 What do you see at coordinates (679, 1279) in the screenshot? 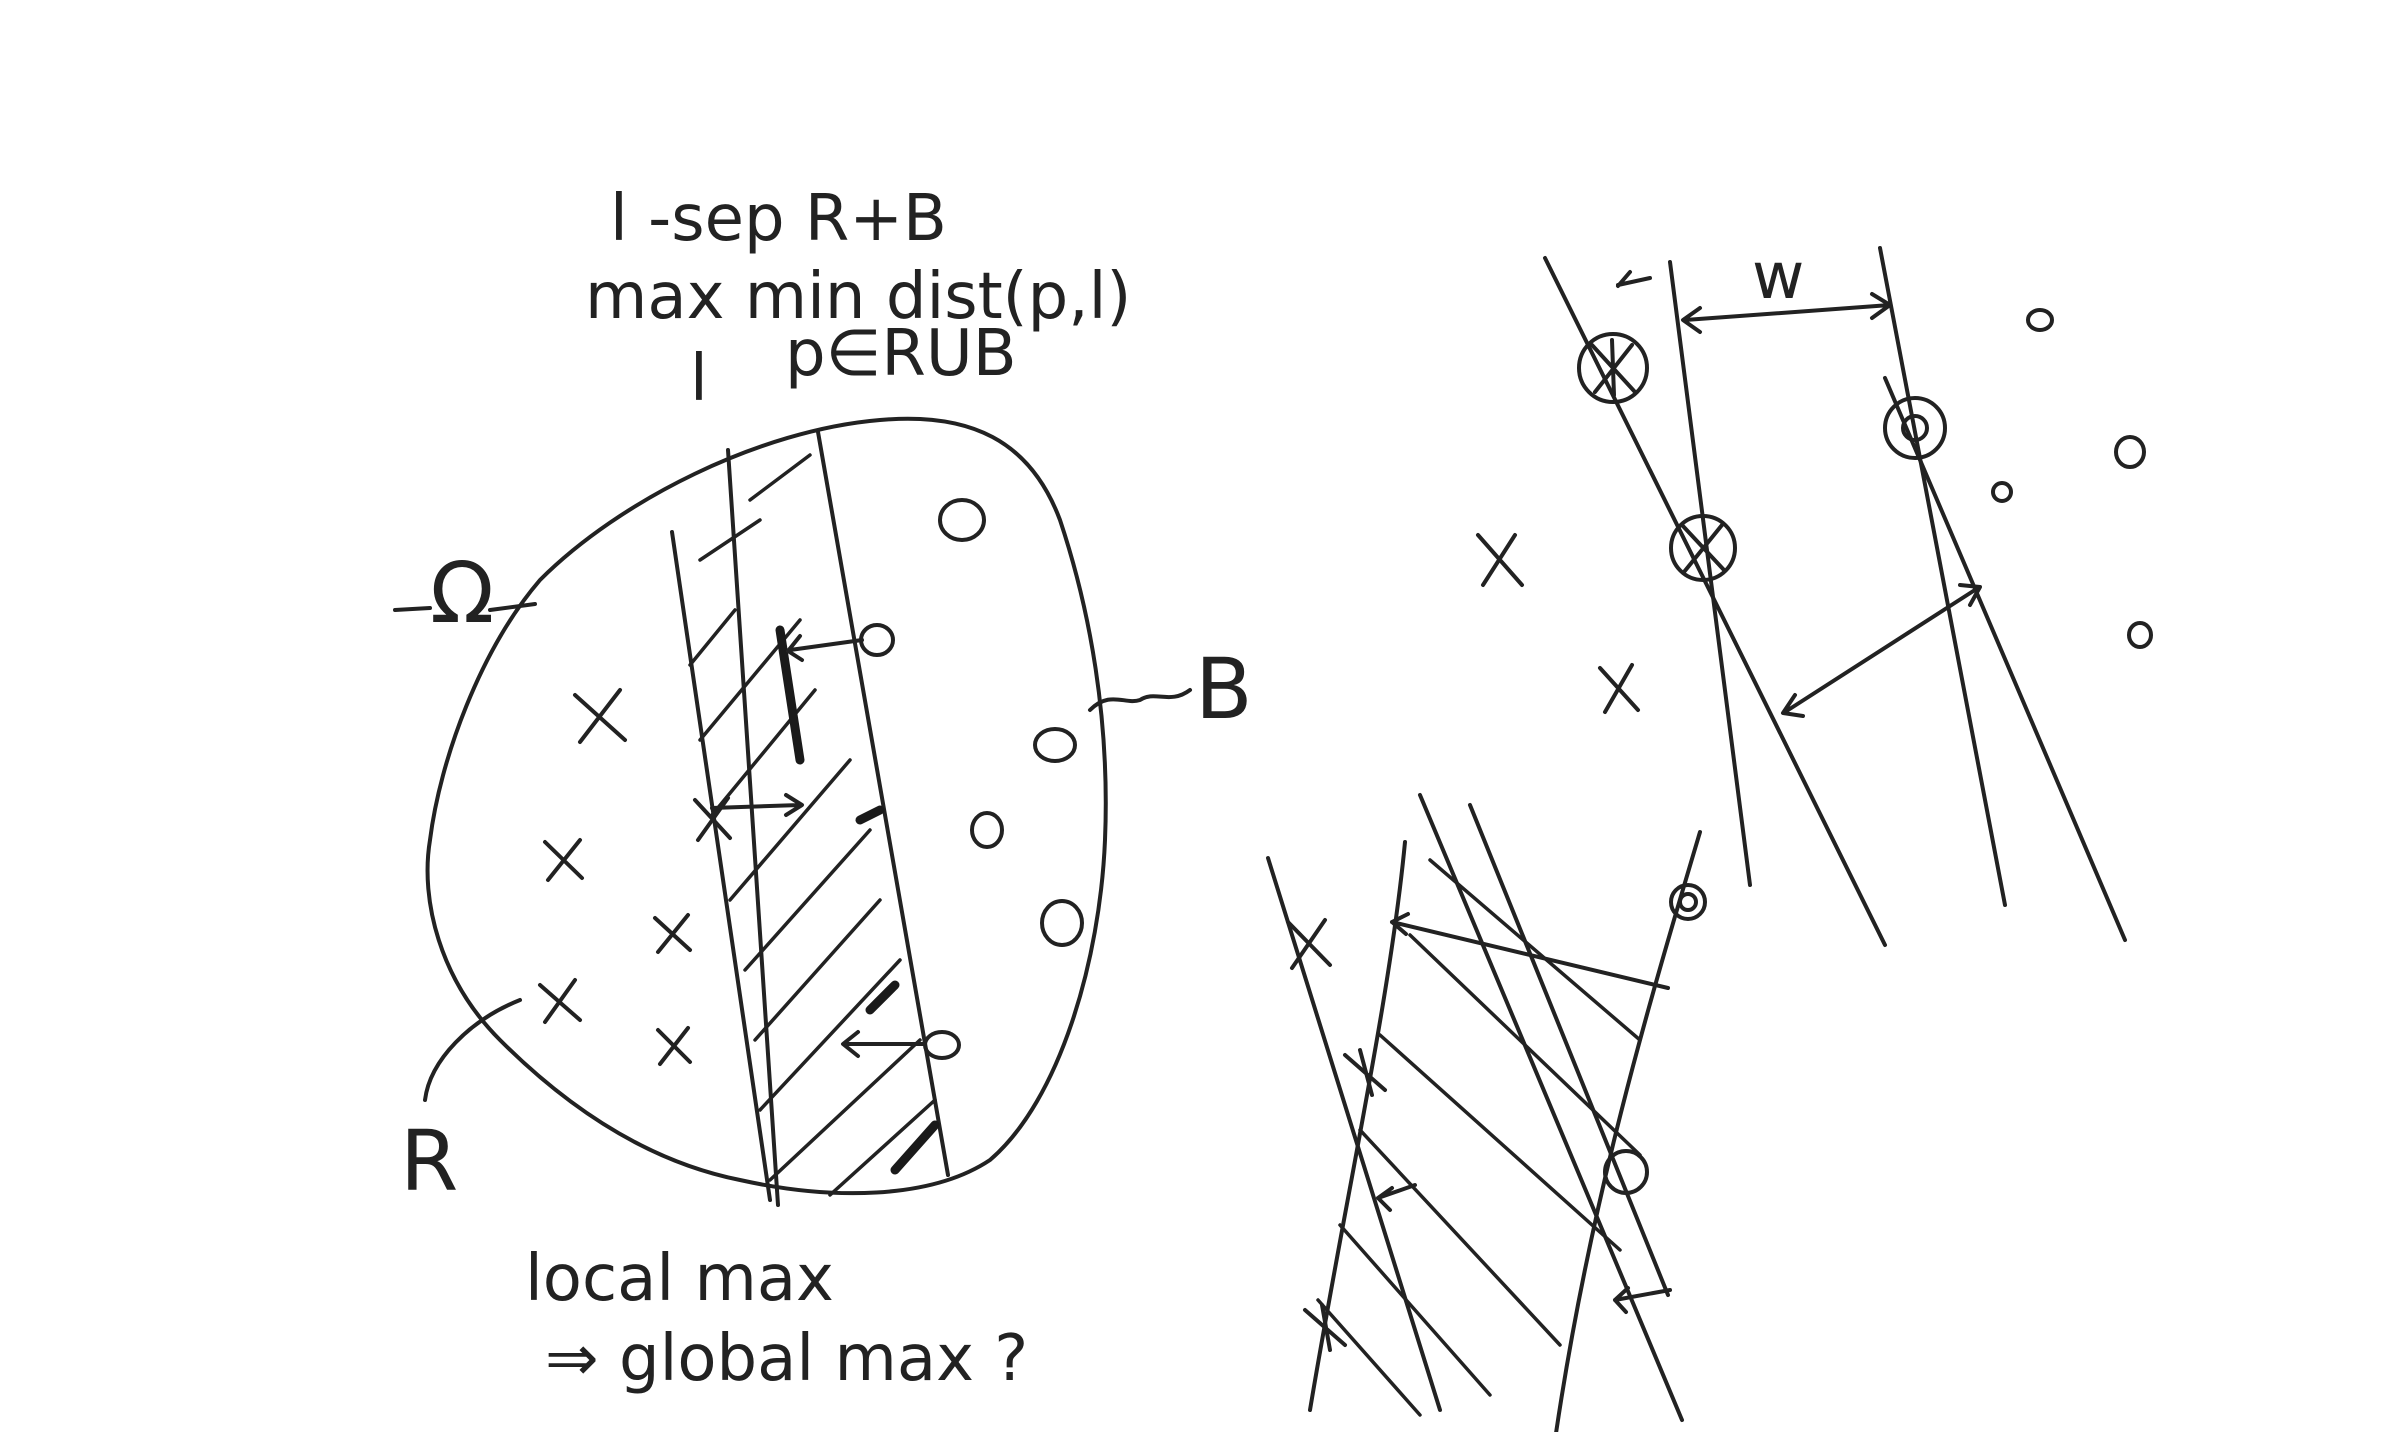
I see `question-line1: local max` at bounding box center [679, 1279].